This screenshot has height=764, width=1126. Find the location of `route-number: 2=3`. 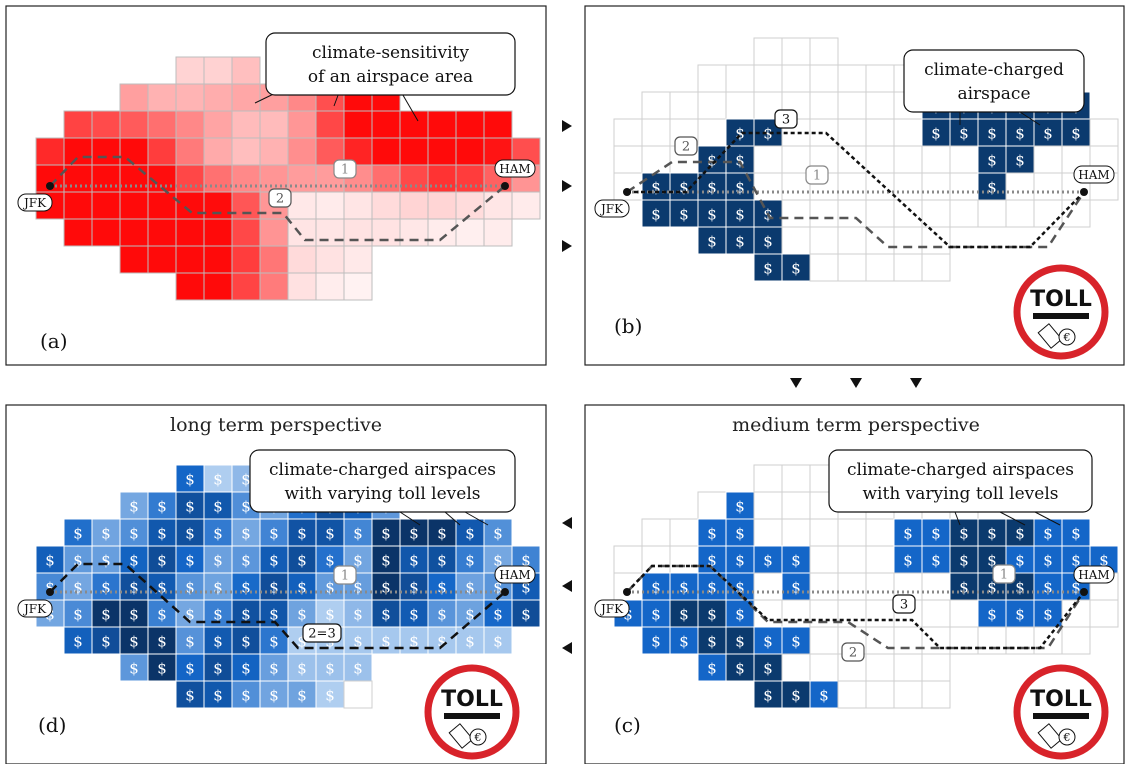

route-number: 2=3 is located at coordinates (321, 634).